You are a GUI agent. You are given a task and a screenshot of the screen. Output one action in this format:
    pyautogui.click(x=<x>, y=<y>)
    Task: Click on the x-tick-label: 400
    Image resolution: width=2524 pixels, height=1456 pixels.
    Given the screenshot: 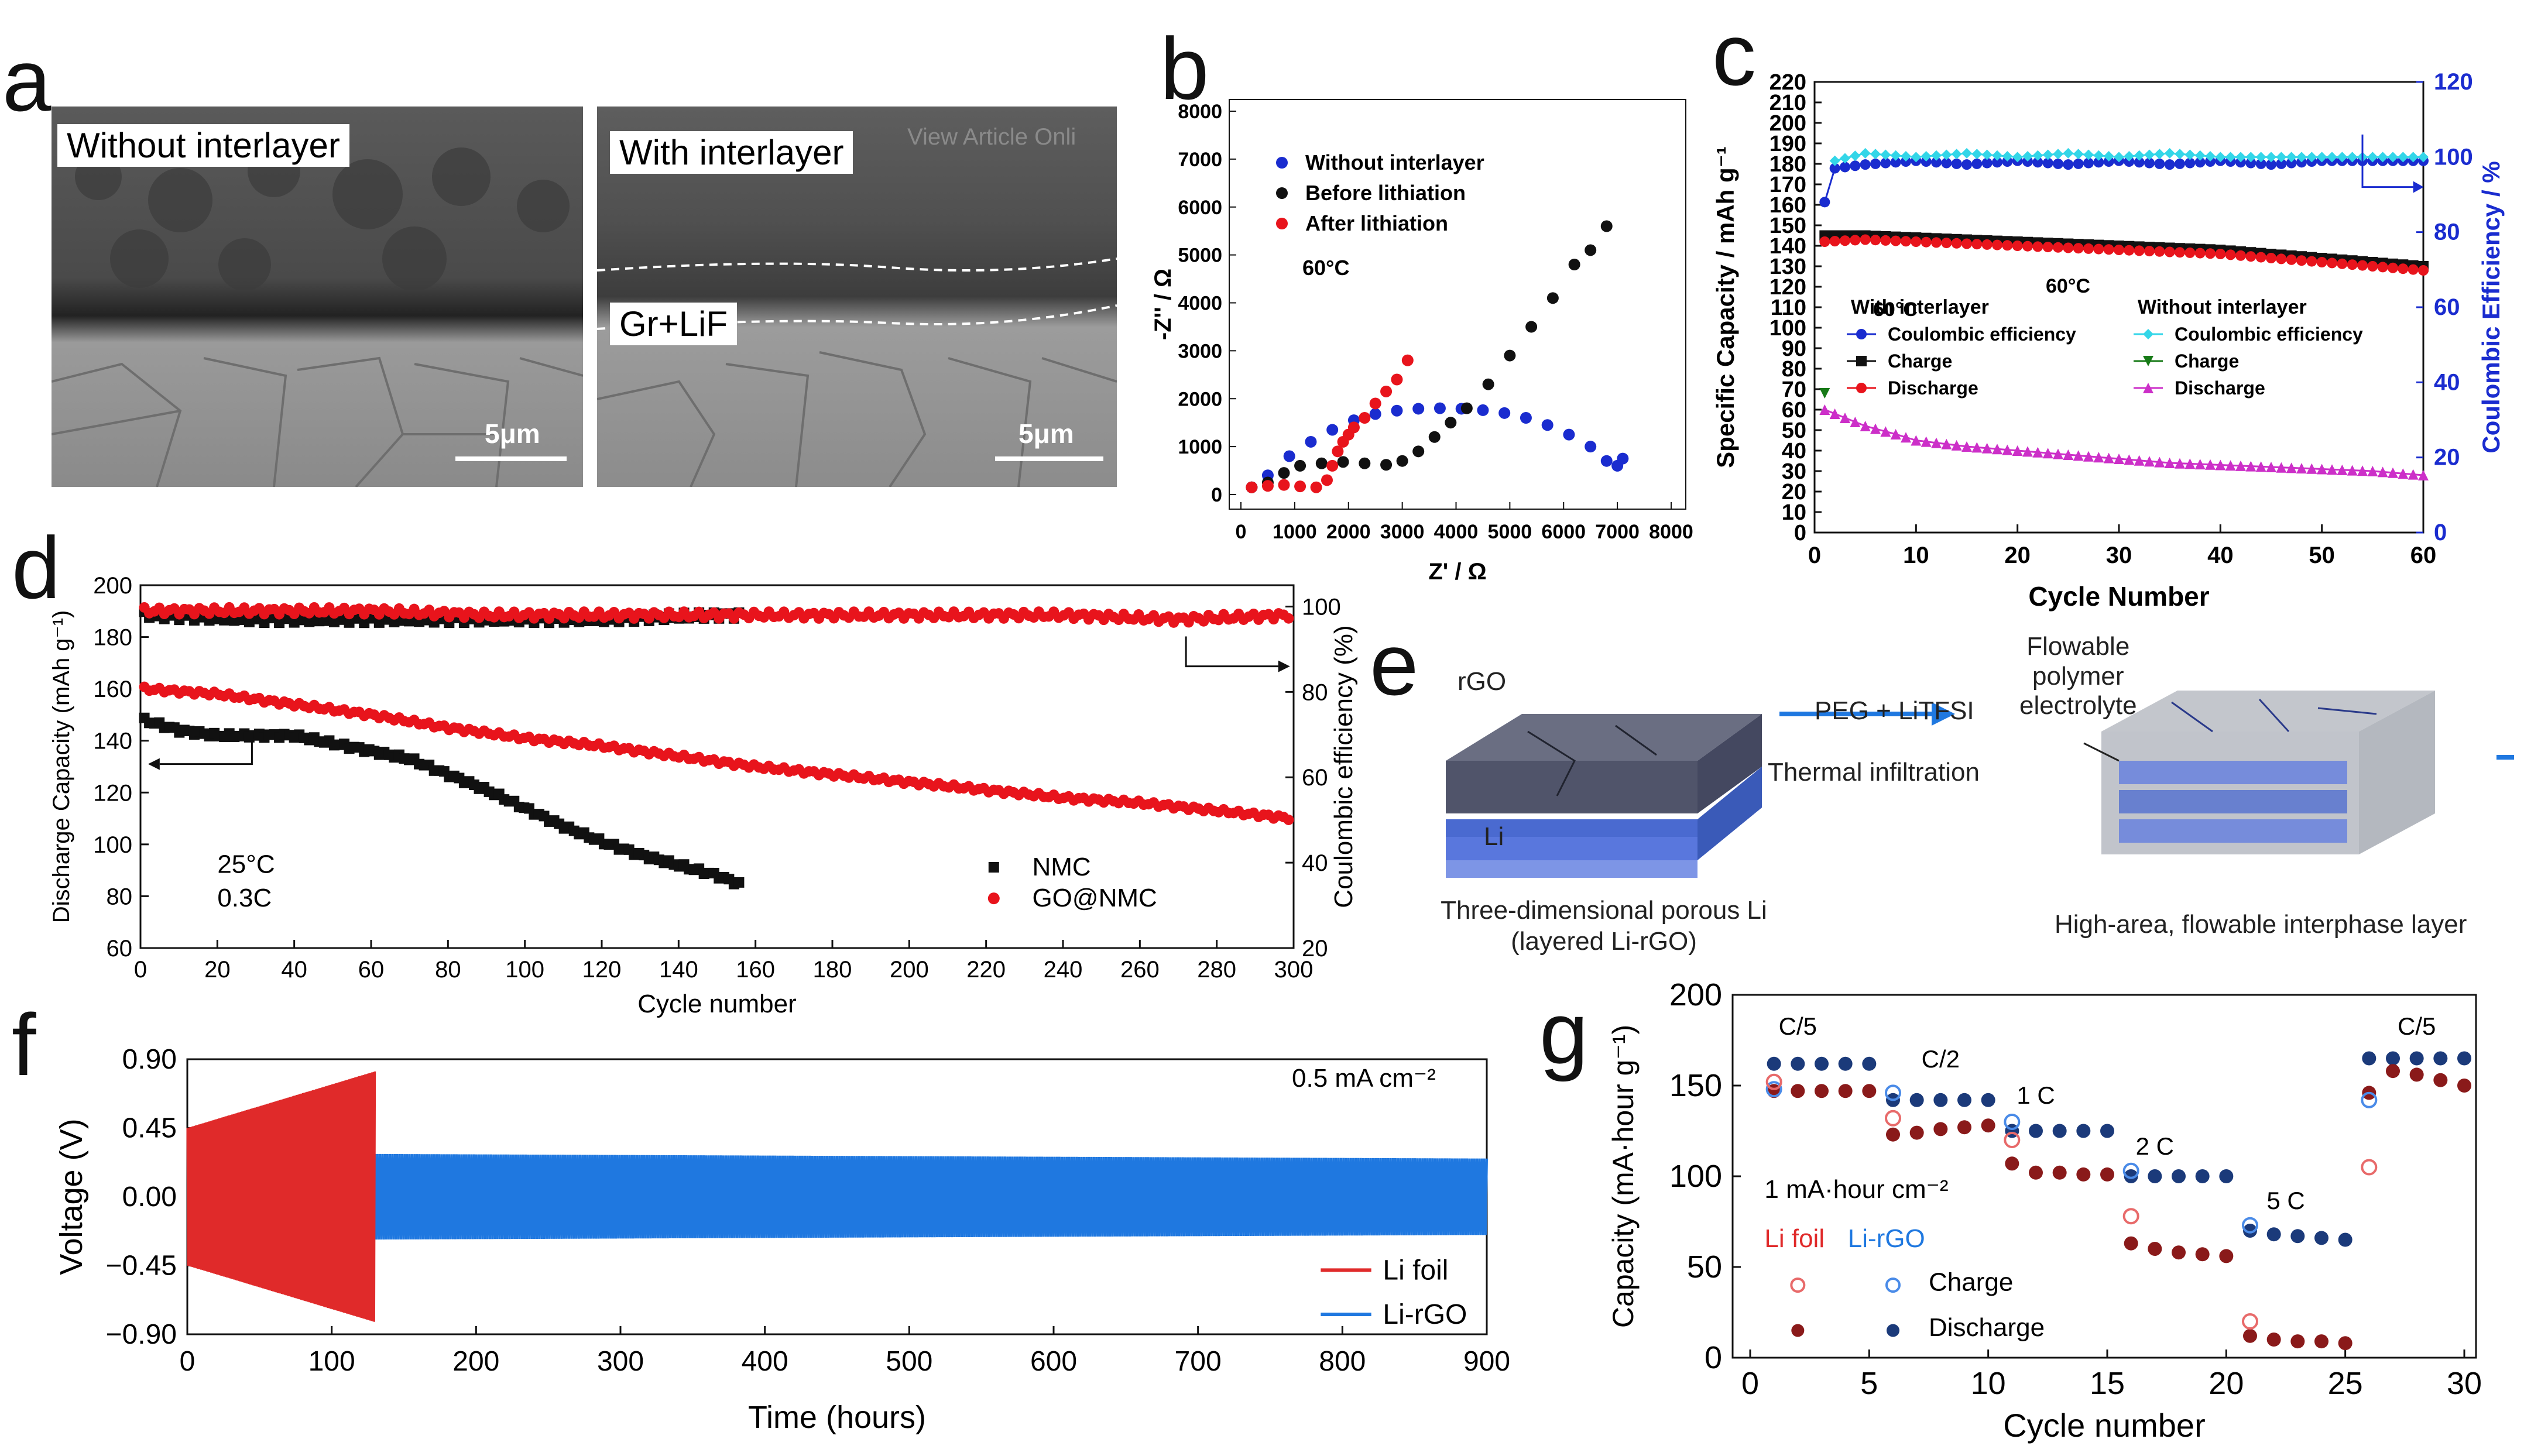 What is the action you would take?
    pyautogui.click(x=765, y=1361)
    